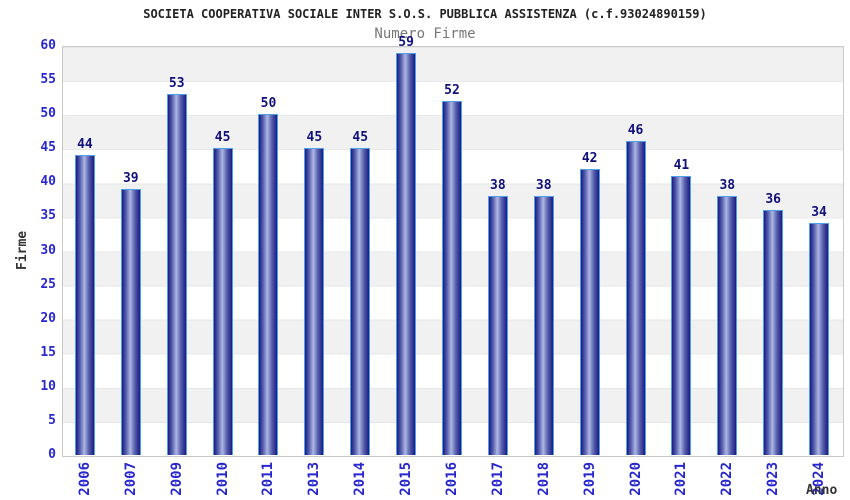 The height and width of the screenshot is (500, 850). Describe the element at coordinates (176, 83) in the screenshot. I see `bar-value-label-2009: 53` at that location.